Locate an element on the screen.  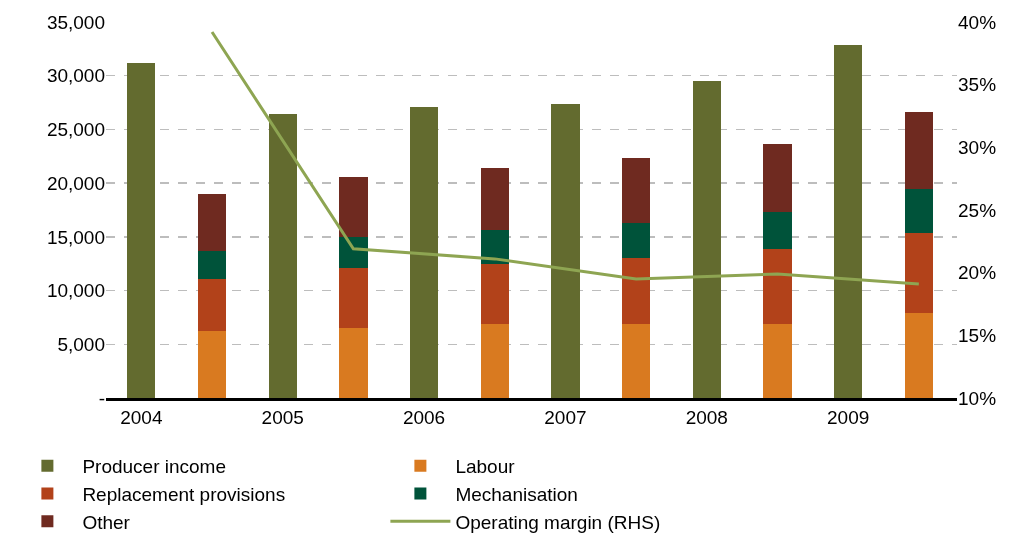
x-tick-label: 2008 is located at coordinates (706, 417).